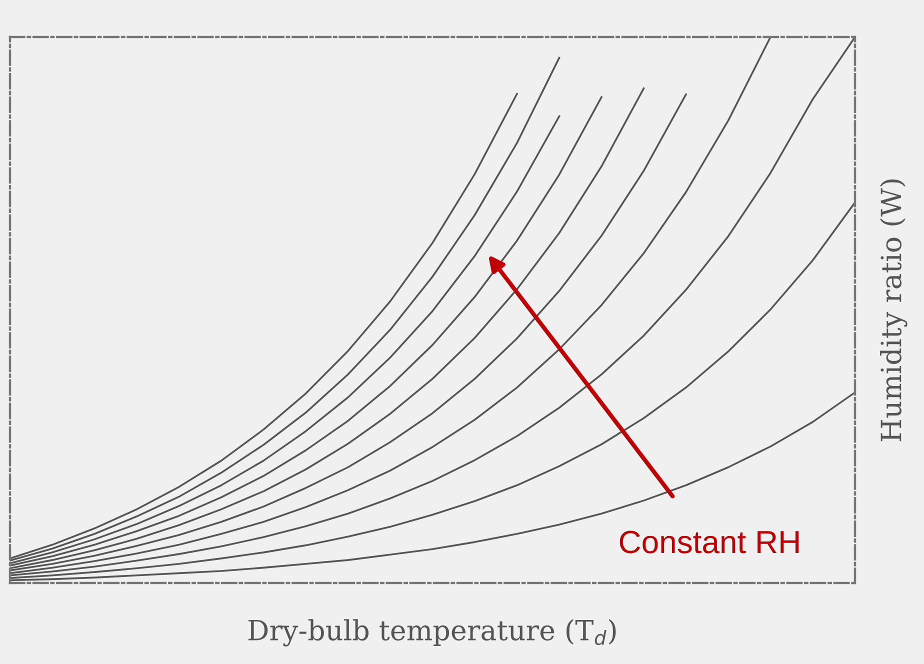  I want to click on y-axis-title: Humidity ratio (W), so click(894, 311).